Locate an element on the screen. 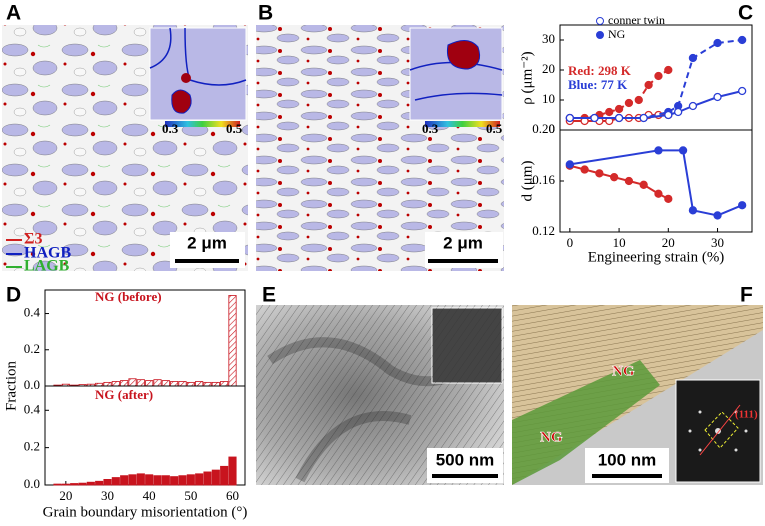 The height and width of the screenshot is (526, 765). y-tick-label: 0.16 is located at coordinates (543, 179).